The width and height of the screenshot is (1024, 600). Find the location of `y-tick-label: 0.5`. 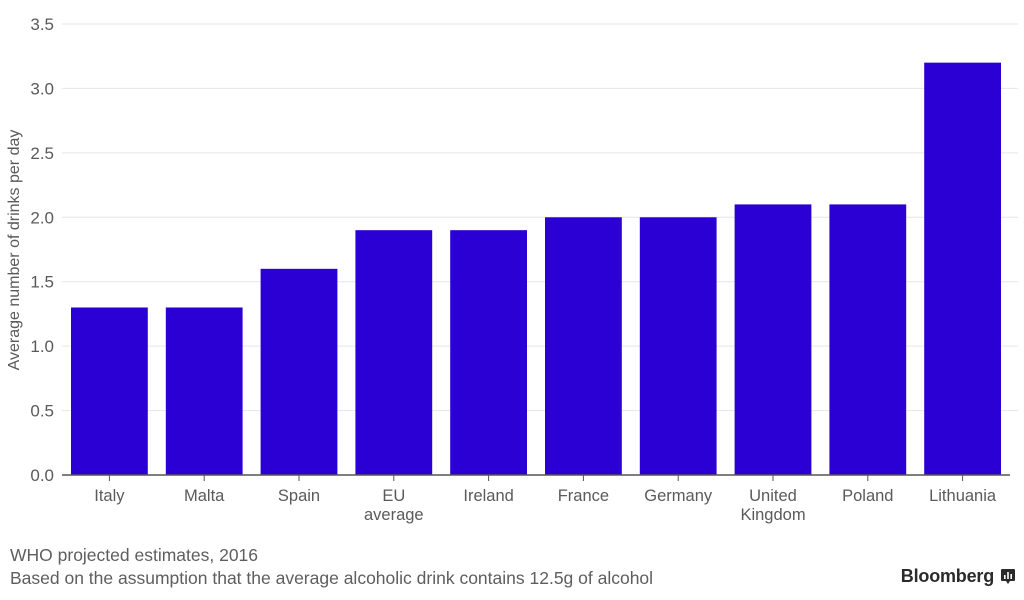

y-tick-label: 0.5 is located at coordinates (42, 411).